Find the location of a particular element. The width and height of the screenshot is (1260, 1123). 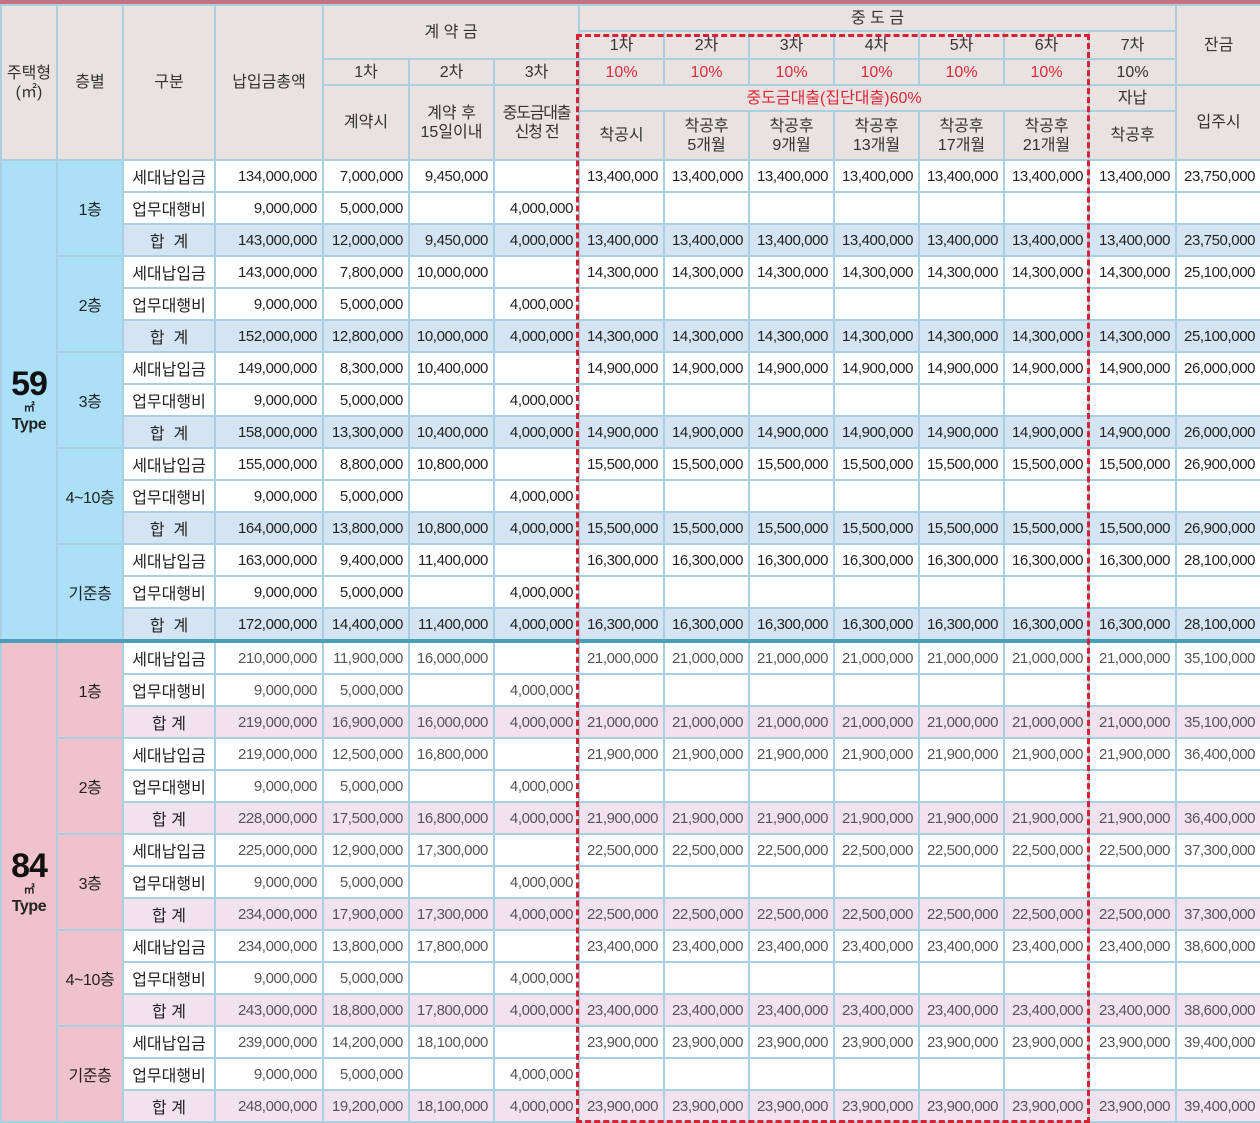

amount-cell: 26,900,000 is located at coordinates (1217, 528).